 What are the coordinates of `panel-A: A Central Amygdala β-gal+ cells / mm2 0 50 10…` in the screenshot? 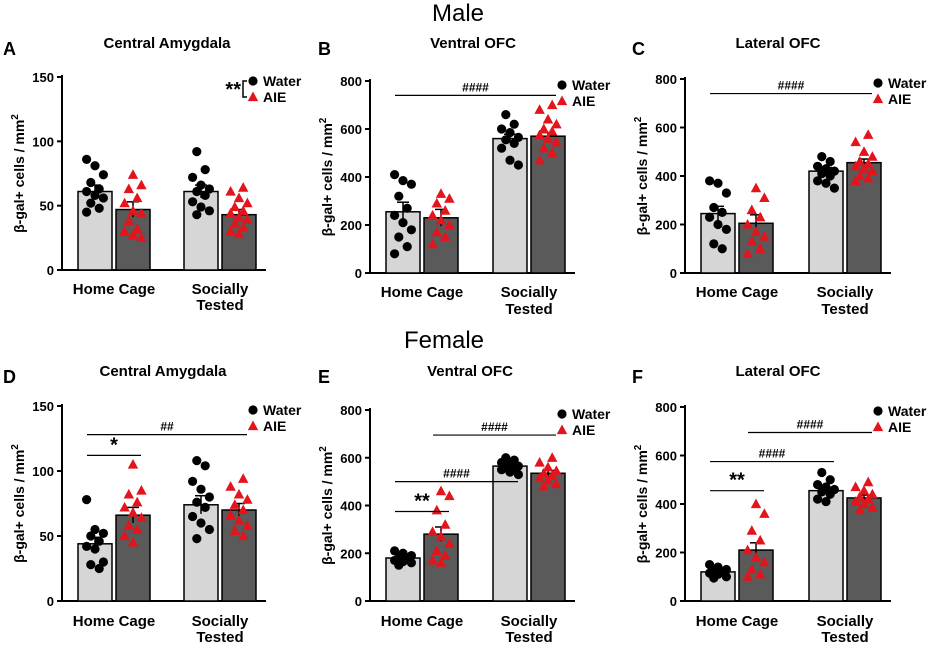 It's located at (152, 174).